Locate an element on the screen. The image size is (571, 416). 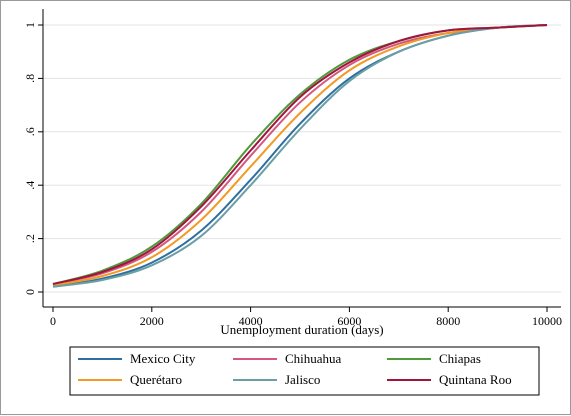
x-axis-title: Unemployment duration (days) is located at coordinates (301, 329).